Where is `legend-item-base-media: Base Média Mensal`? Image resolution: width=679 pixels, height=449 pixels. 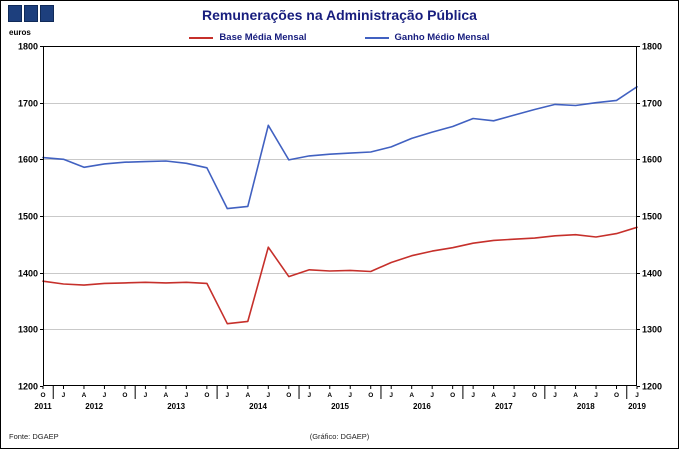 legend-item-base-media: Base Média Mensal is located at coordinates (248, 37).